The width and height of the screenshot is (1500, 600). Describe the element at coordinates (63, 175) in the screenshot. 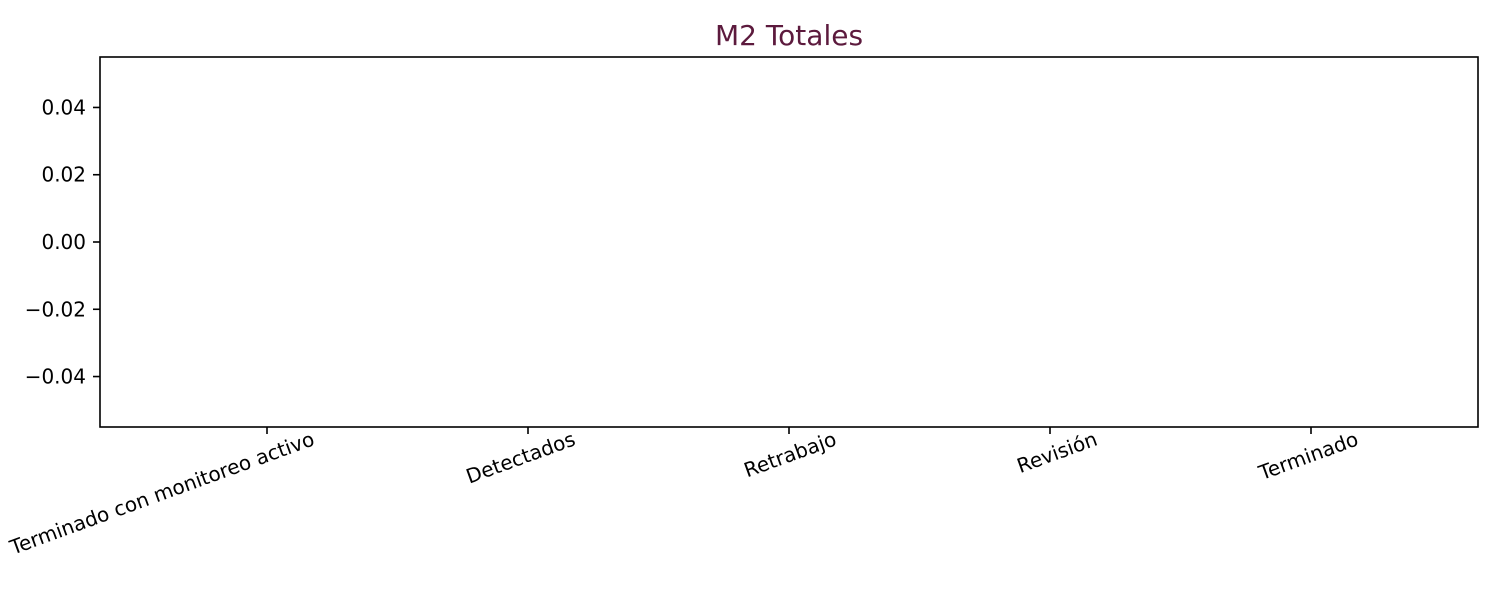

I see `y-tick-label: 0.02` at that location.